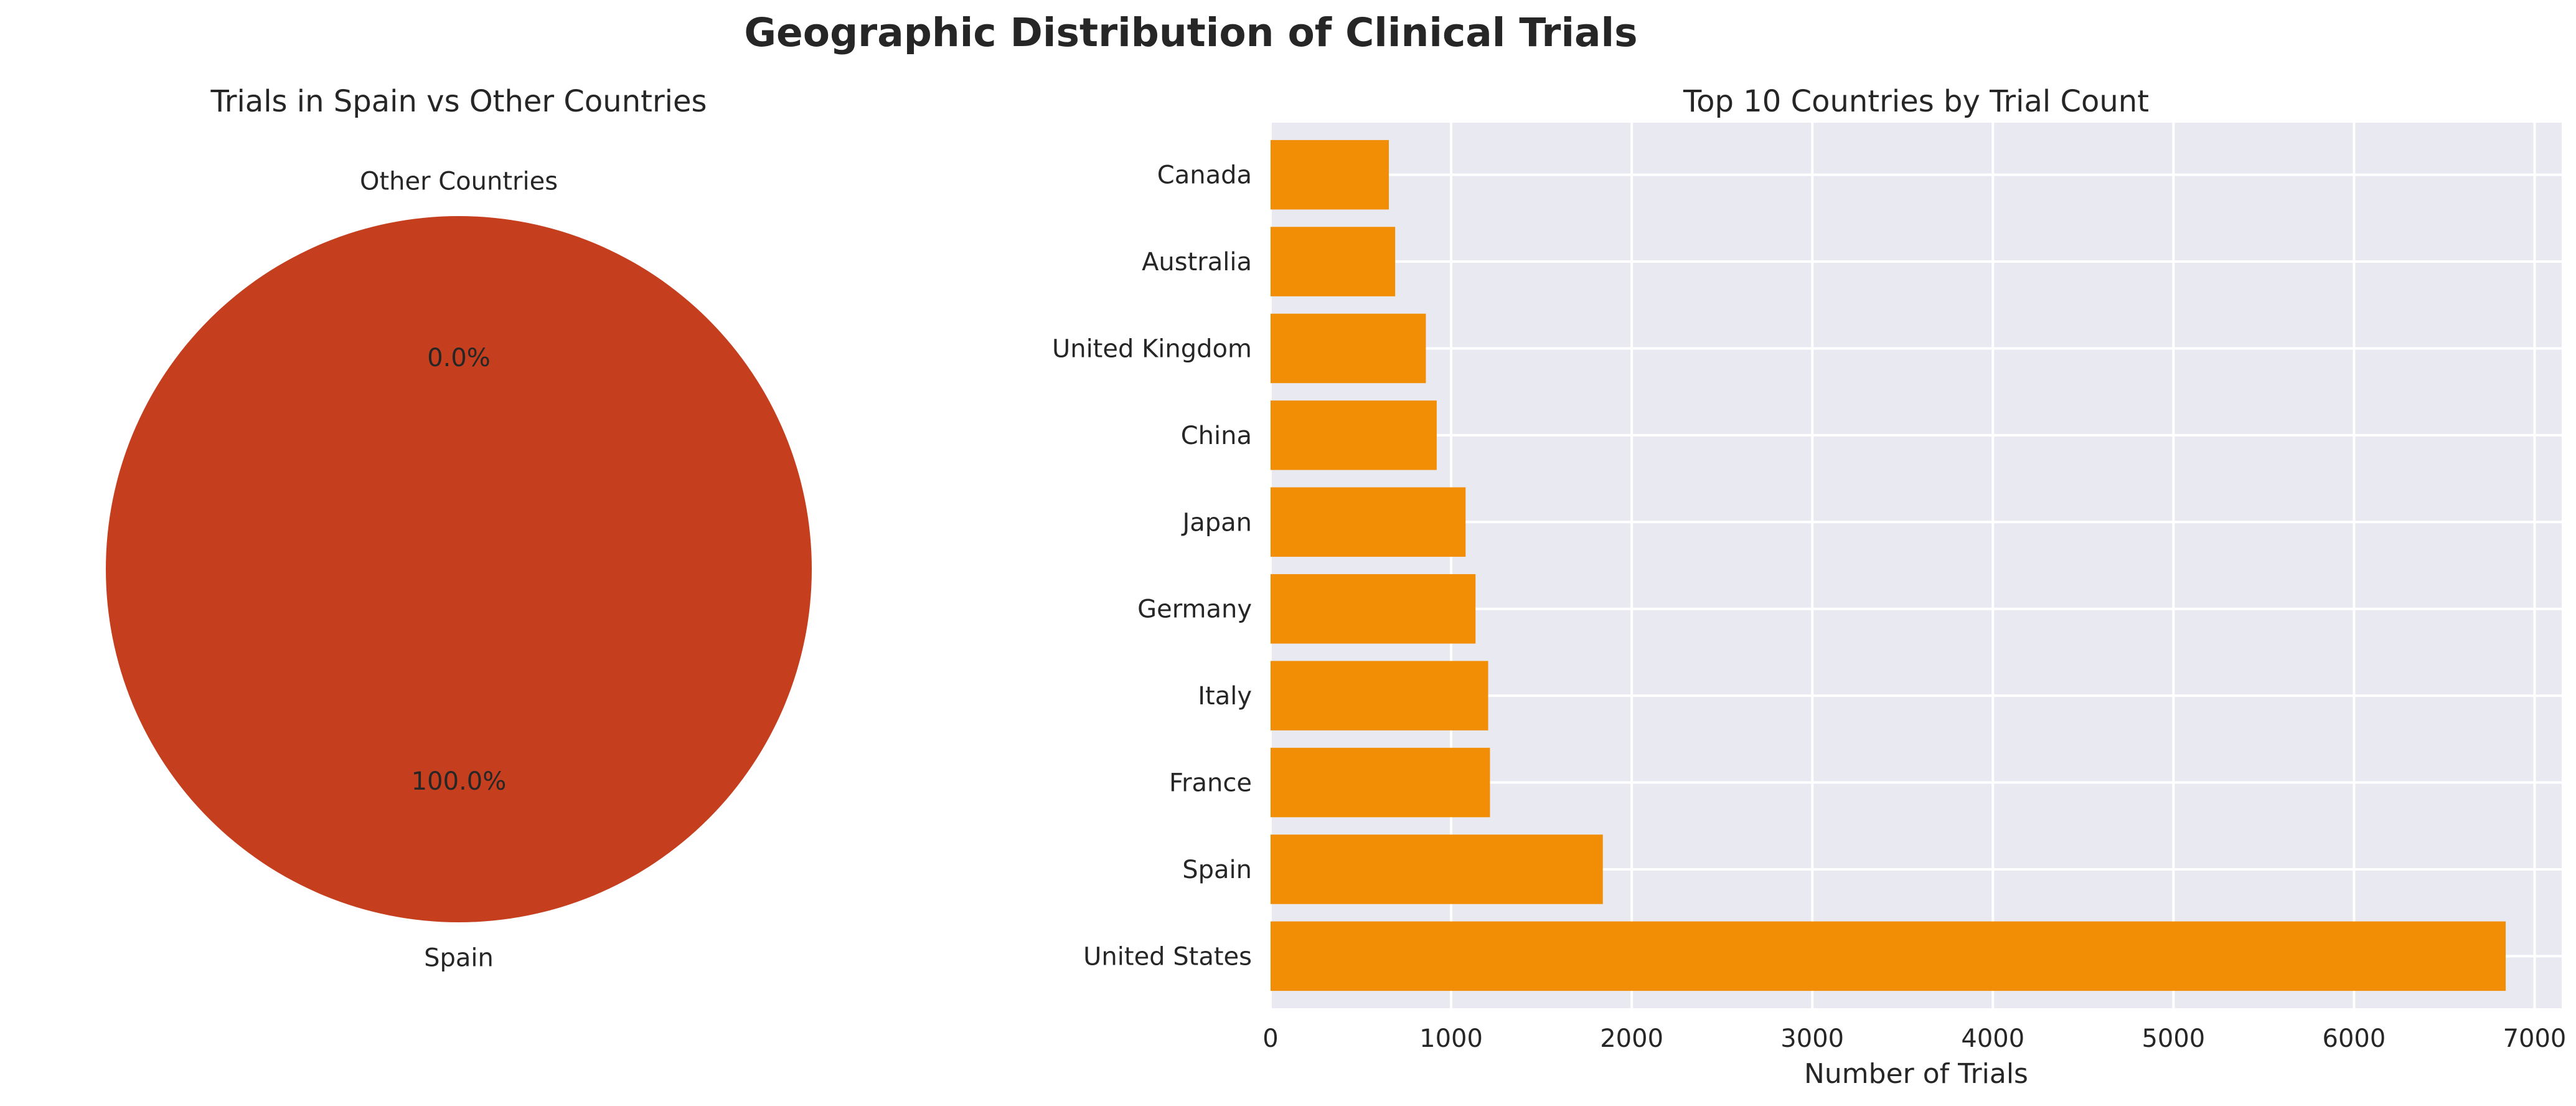 This screenshot has height=1106, width=2576. What do you see at coordinates (459, 358) in the screenshot?
I see `pie-percent-other-countries: 0.0%` at bounding box center [459, 358].